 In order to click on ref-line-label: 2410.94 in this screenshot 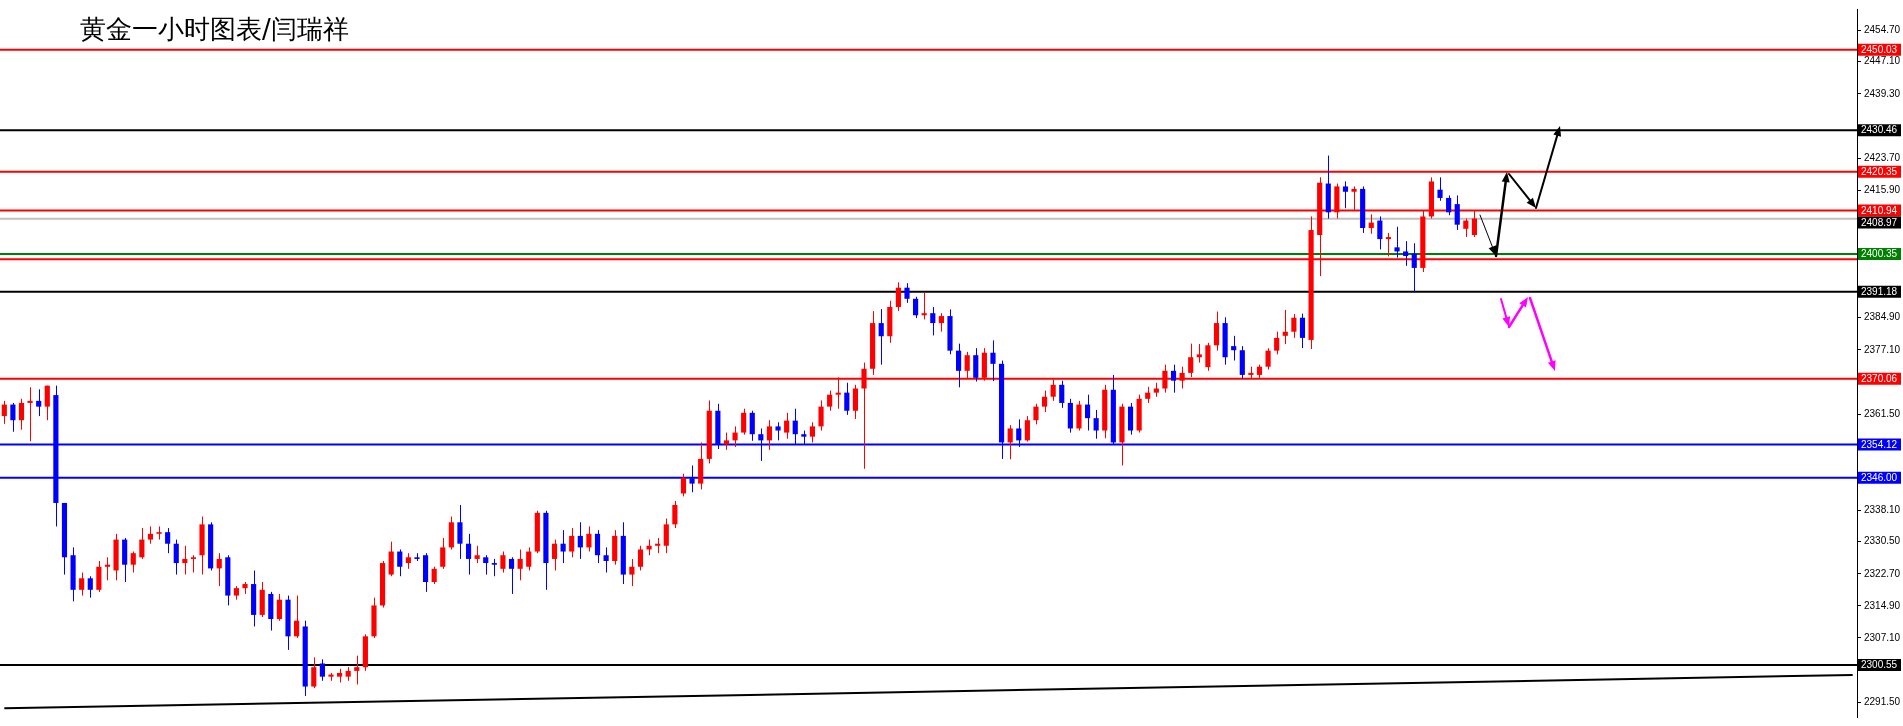, I will do `click(1879, 210)`.